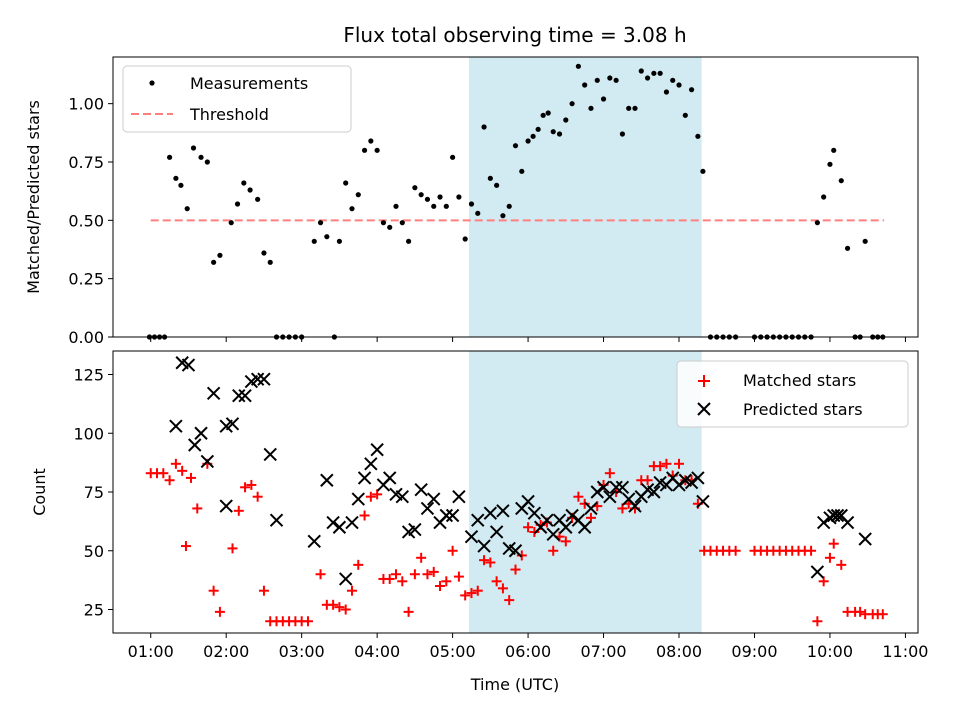 The height and width of the screenshot is (720, 960). What do you see at coordinates (86, 162) in the screenshot?
I see `y-tick-label: 0.75` at bounding box center [86, 162].